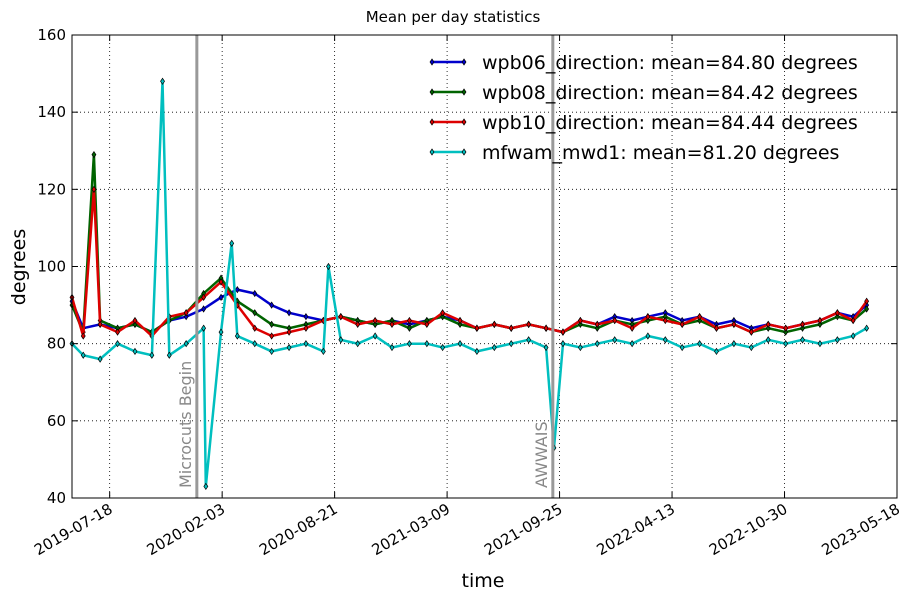 The width and height of the screenshot is (907, 602). Describe the element at coordinates (51, 267) in the screenshot. I see `y-tick-label: 100` at that location.